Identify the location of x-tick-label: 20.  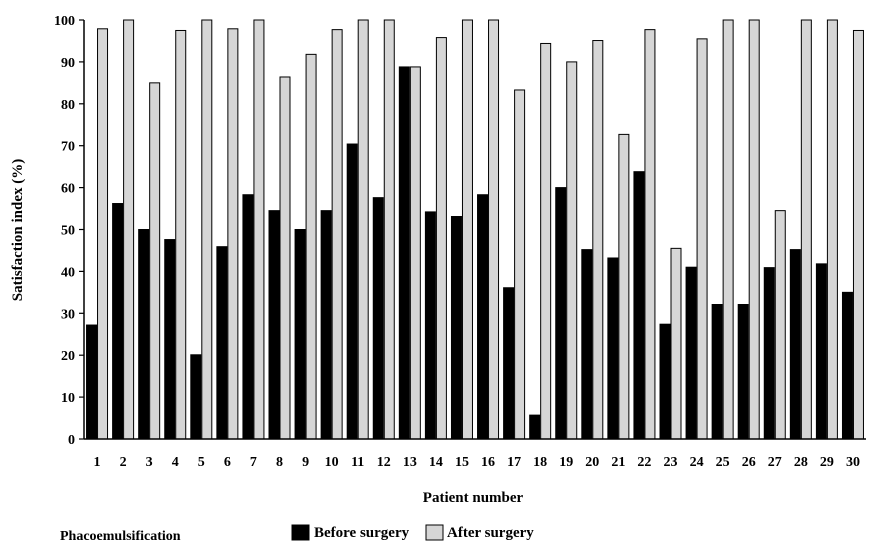
(592, 462).